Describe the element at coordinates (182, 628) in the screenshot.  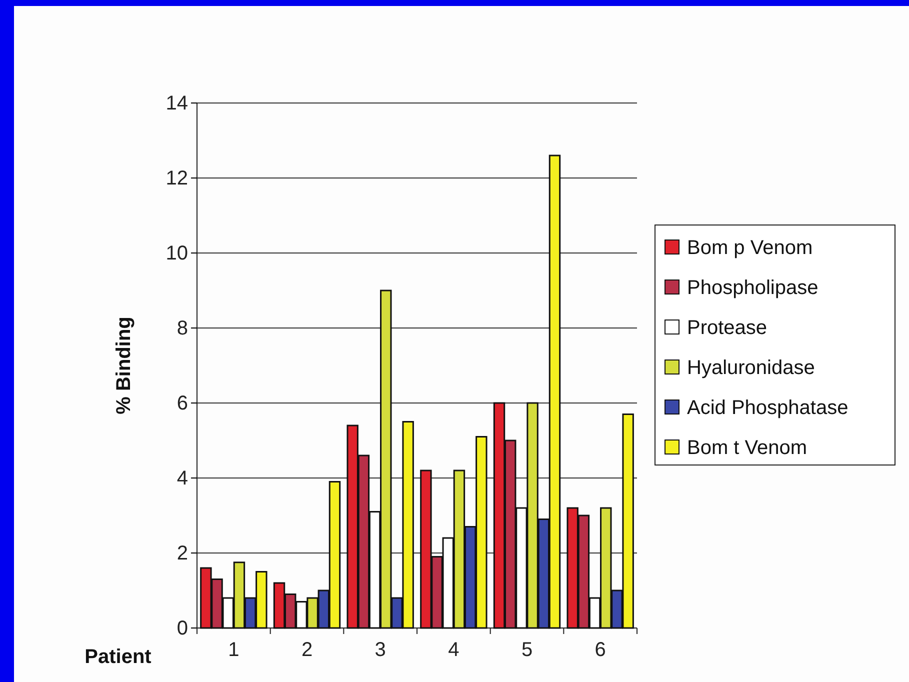
I see `y-tick-label: 0` at that location.